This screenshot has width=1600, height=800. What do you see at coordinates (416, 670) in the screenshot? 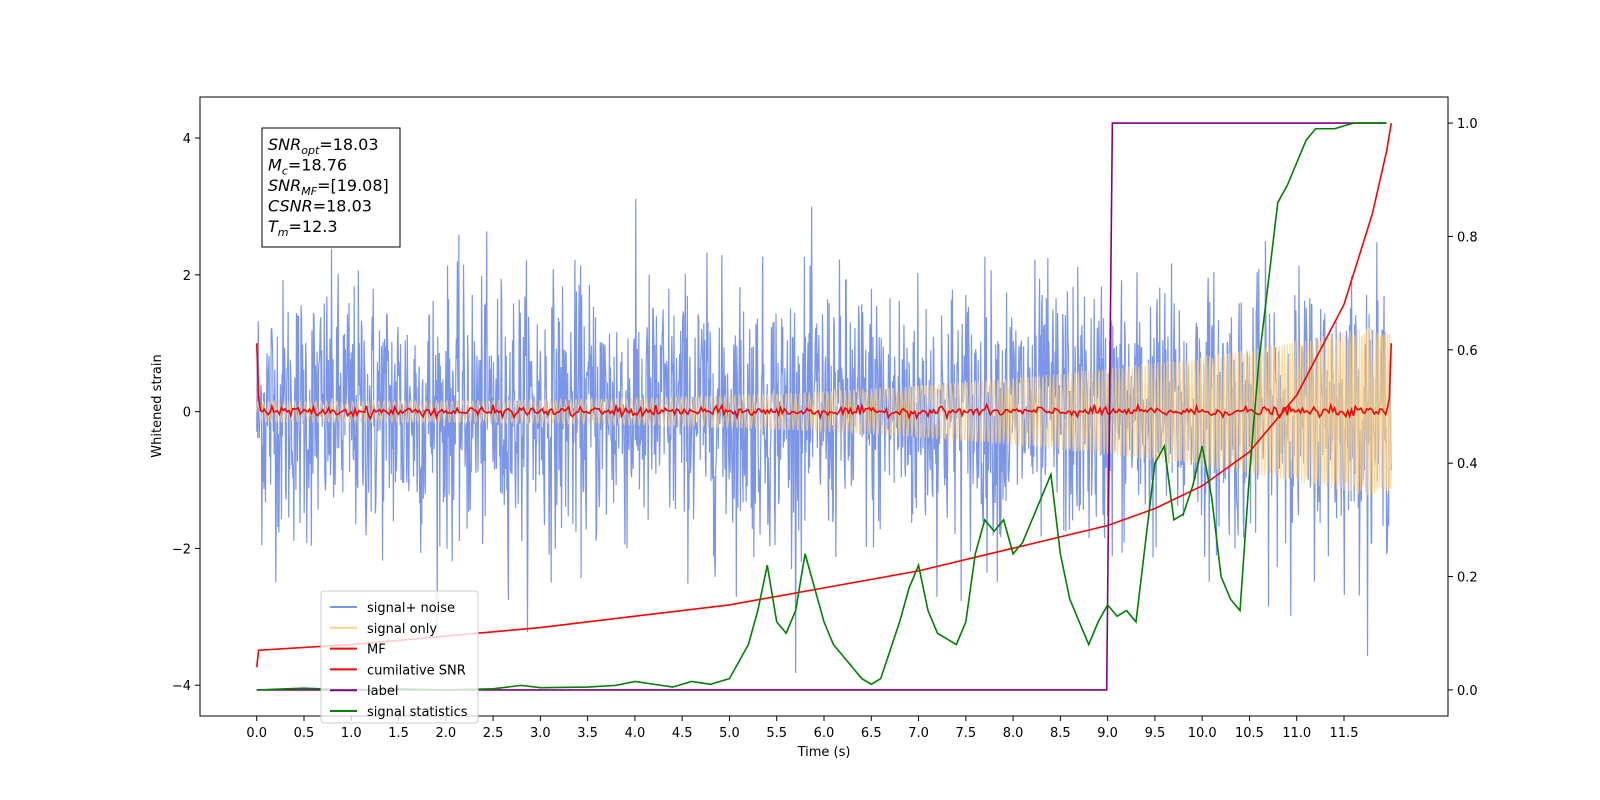
I see `legend-label: cumilative SNR` at bounding box center [416, 670].